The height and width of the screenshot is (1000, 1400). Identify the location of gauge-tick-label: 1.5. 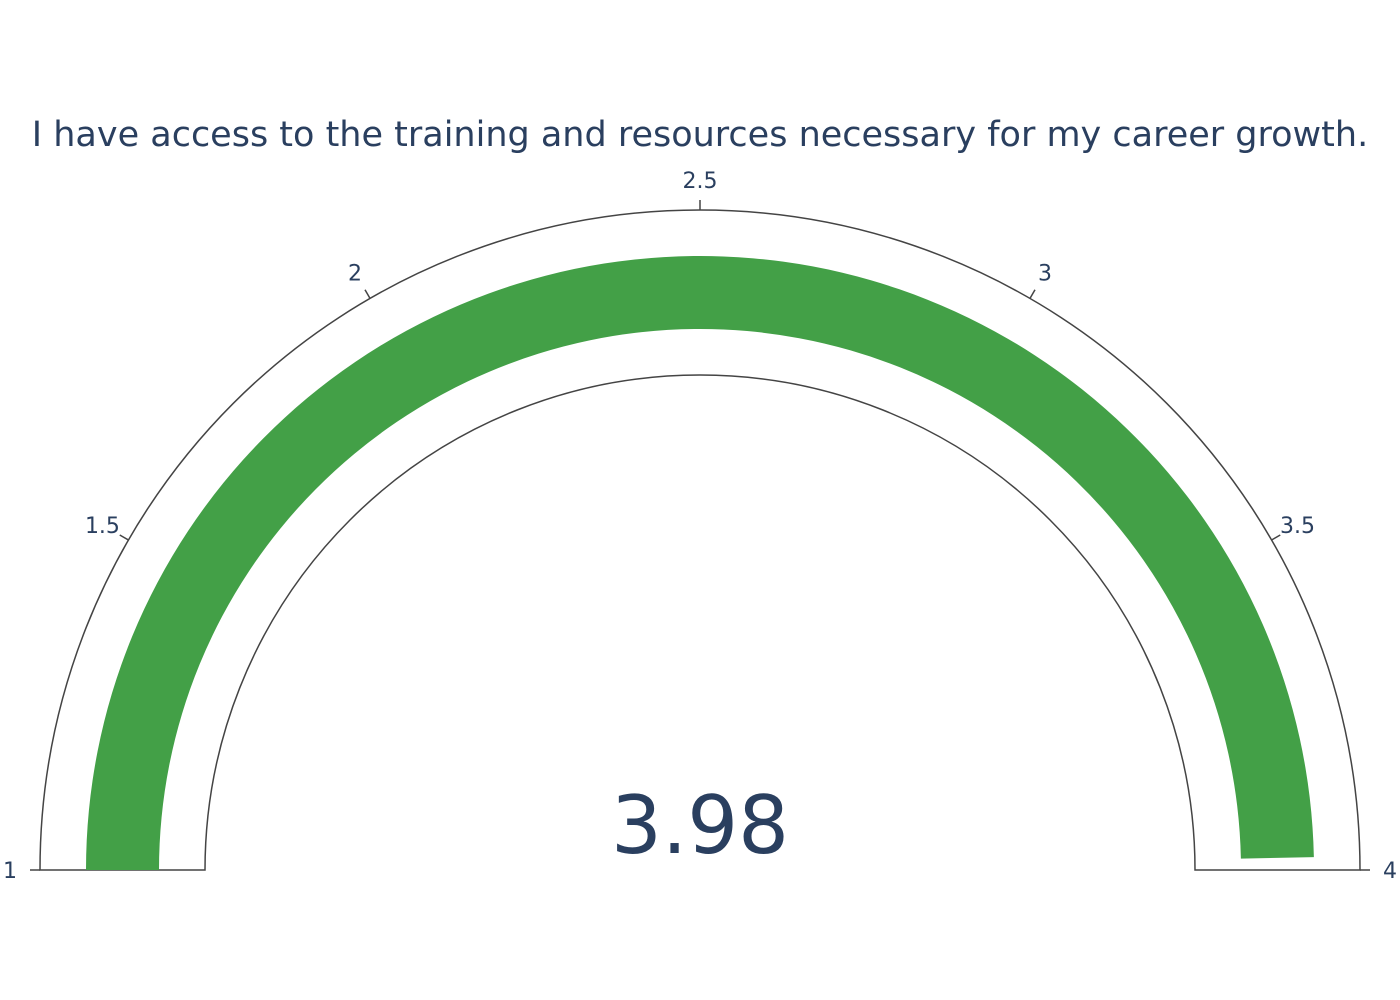
(102, 526).